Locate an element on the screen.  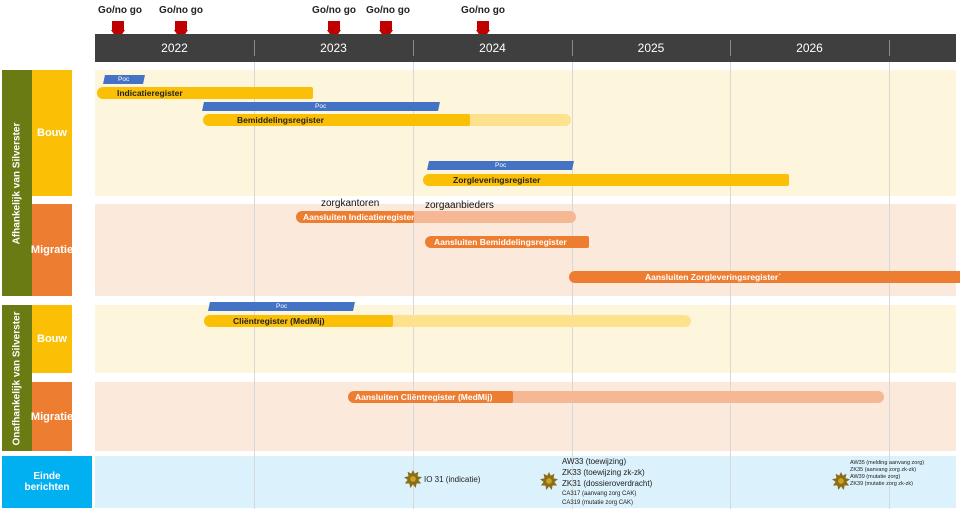
bar-aansluiten-indicatieregister-extension is located at coordinates (489, 217).